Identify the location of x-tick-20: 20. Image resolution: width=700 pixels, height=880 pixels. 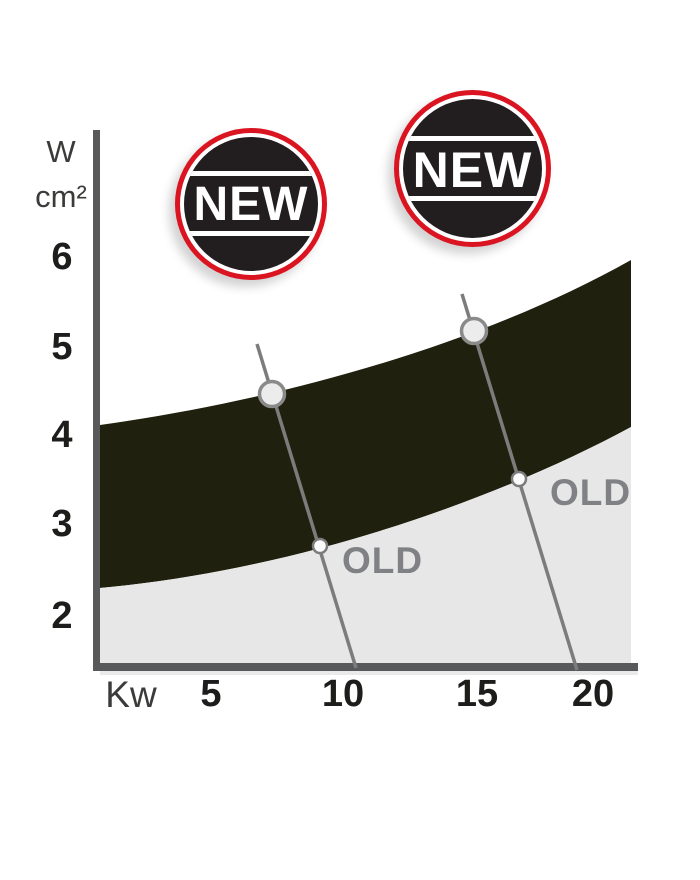
(593, 694).